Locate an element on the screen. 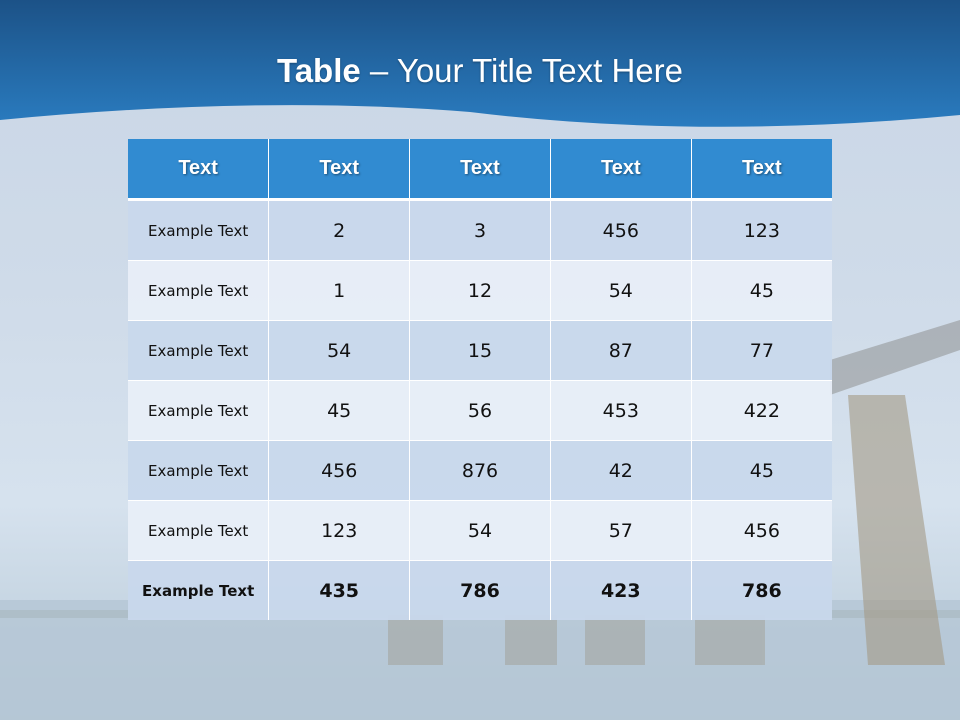 Image resolution: width=960 pixels, height=720 pixels. table-cell: 3 is located at coordinates (480, 230).